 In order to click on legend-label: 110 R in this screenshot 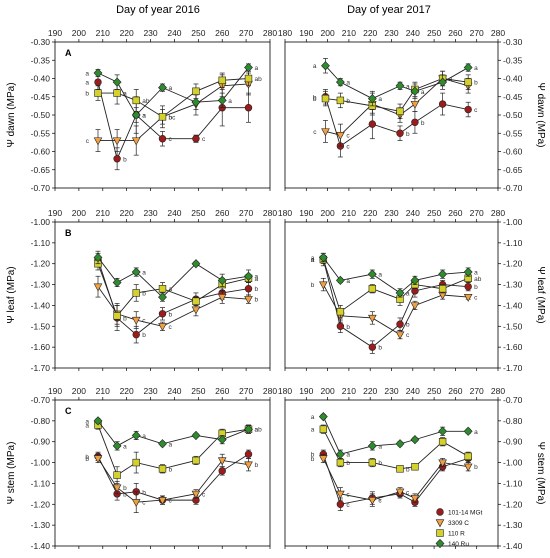, I will do `click(456, 534)`.